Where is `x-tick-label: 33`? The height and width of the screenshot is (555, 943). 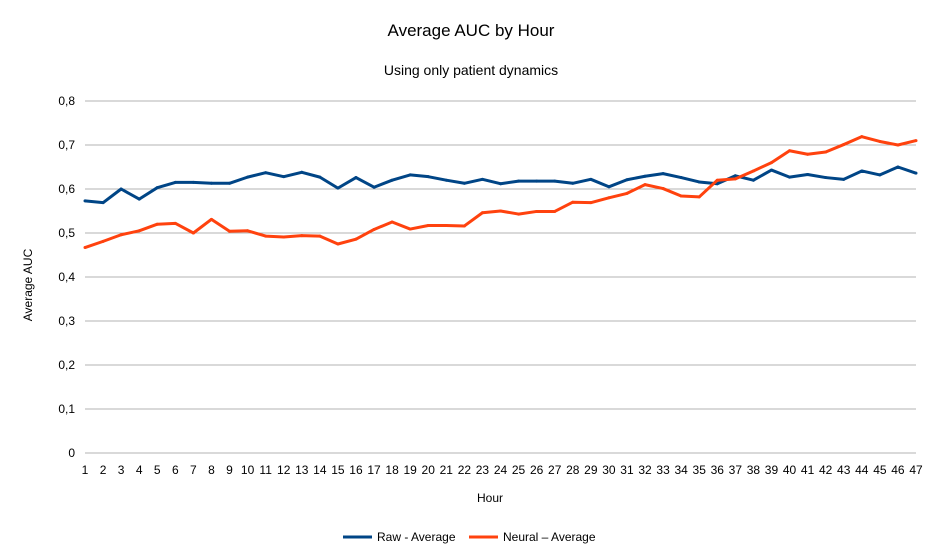
x-tick-label: 33 is located at coordinates (663, 470).